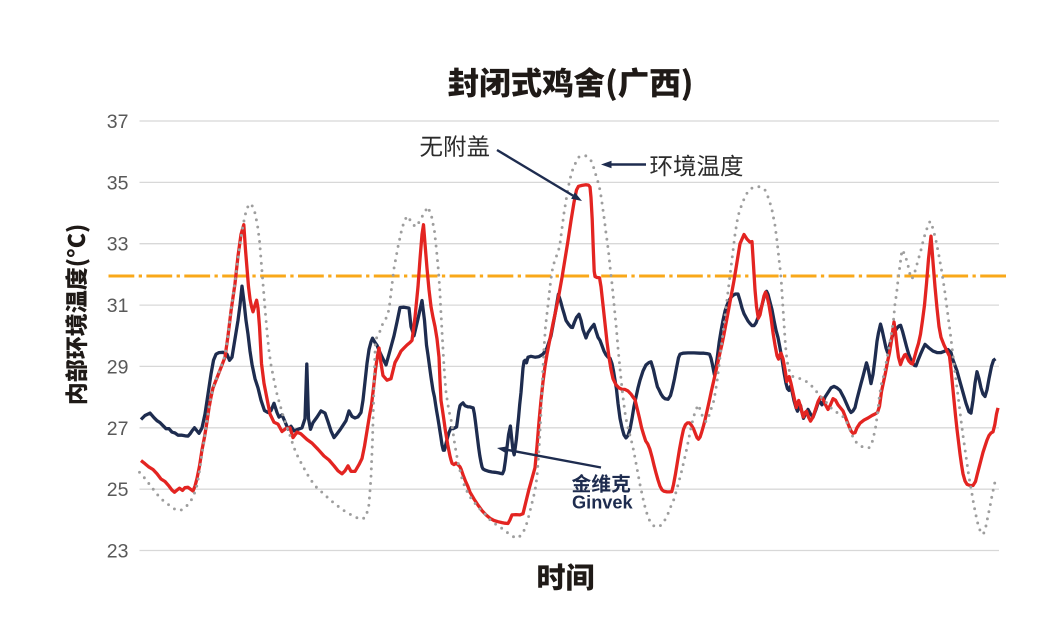 The width and height of the screenshot is (1050, 637). I want to click on svg-text: 35, so click(118, 183).